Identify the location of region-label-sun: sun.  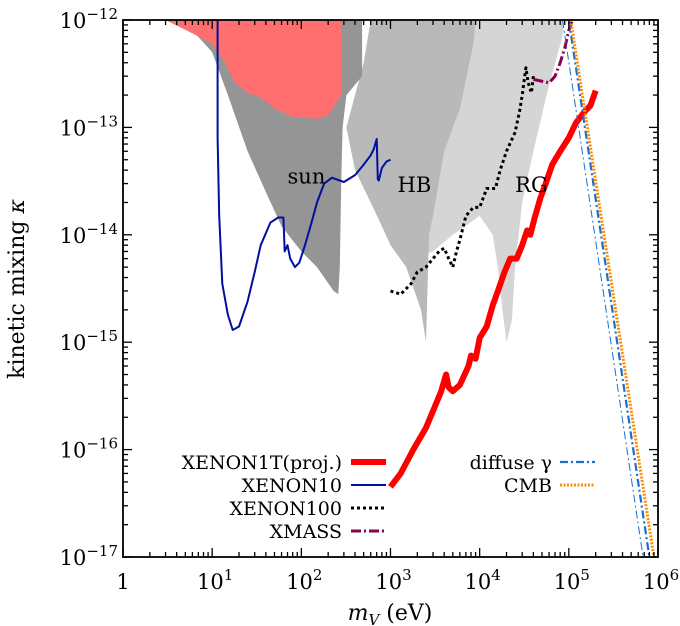
(307, 177).